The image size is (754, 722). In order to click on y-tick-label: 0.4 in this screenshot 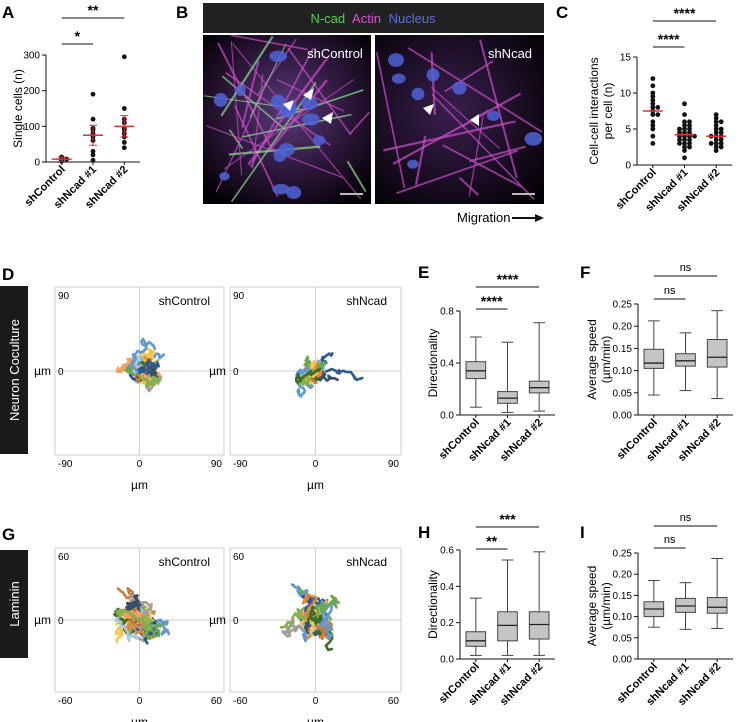, I will do `click(447, 364)`.